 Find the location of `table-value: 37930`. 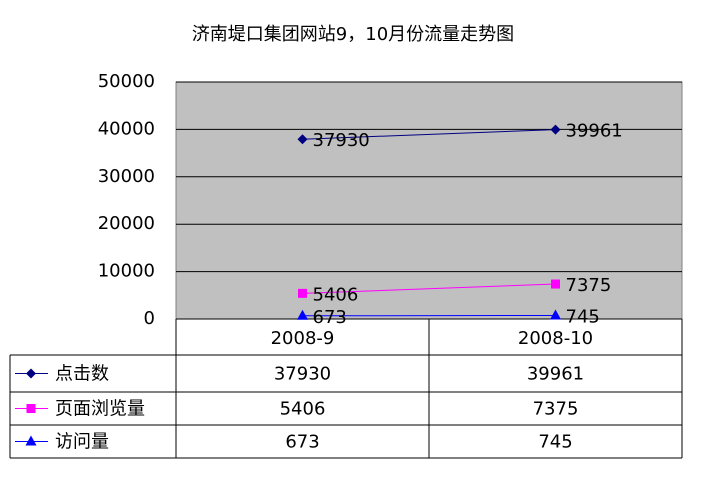

table-value: 37930 is located at coordinates (302, 374).